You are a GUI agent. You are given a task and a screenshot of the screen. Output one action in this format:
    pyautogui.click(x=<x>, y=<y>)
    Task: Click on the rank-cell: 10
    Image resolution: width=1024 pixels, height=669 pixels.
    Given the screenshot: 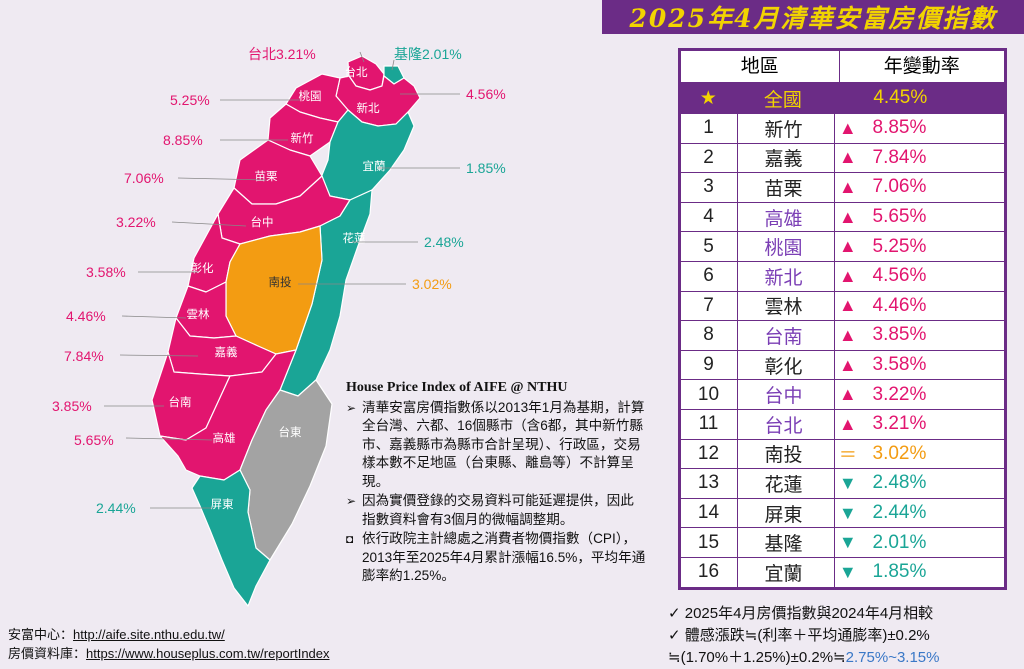 What is the action you would take?
    pyautogui.click(x=708, y=394)
    